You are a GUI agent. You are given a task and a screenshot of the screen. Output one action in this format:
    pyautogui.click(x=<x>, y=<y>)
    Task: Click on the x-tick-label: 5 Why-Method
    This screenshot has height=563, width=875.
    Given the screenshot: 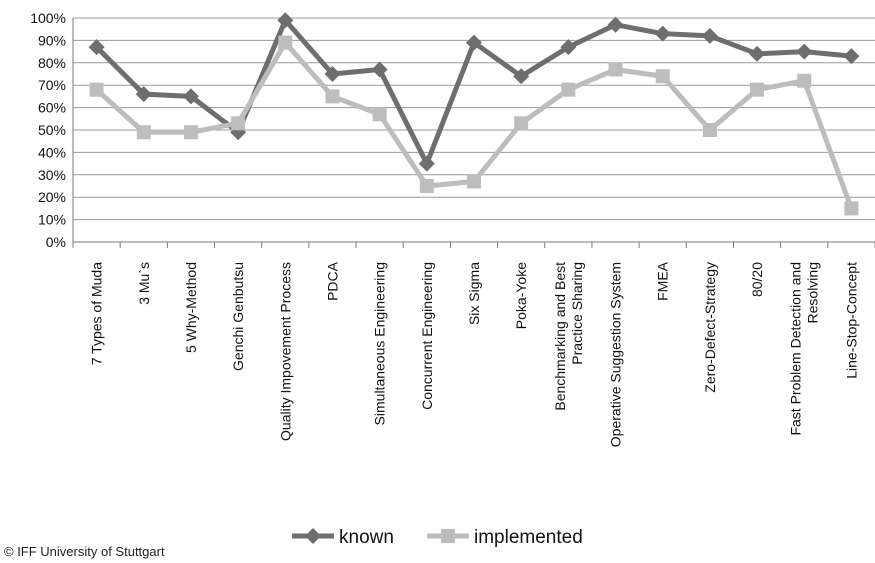 What is the action you would take?
    pyautogui.click(x=191, y=307)
    